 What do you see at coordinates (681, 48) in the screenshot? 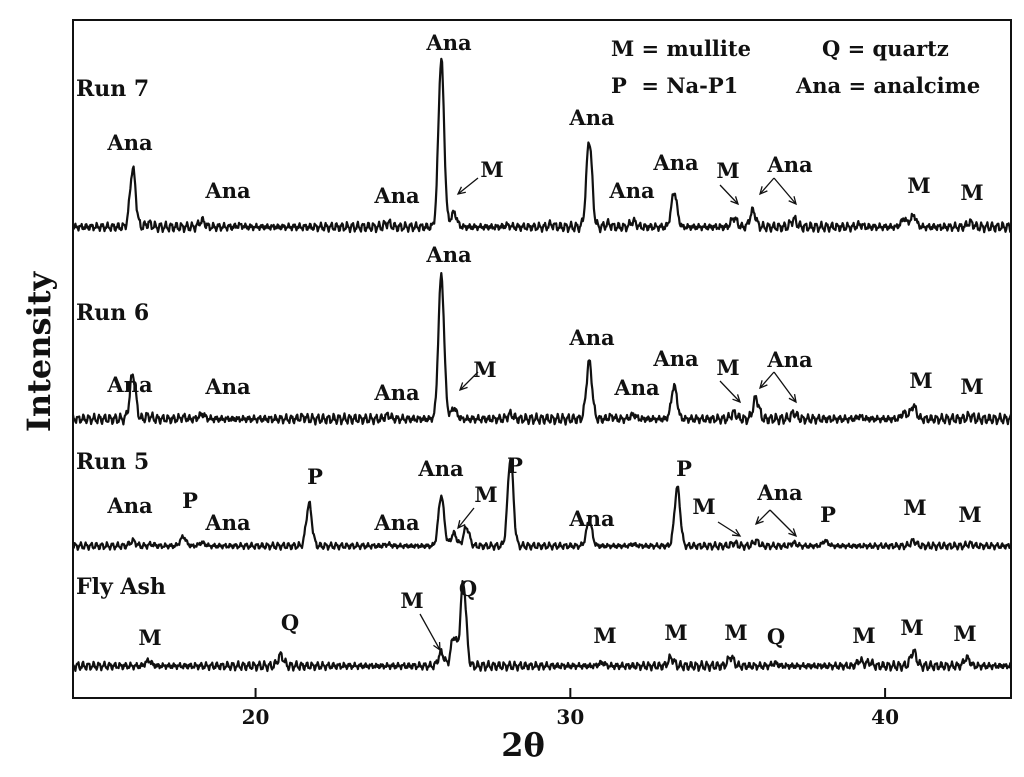
I see `legend-entry-mullite: M = mullite` at bounding box center [681, 48].